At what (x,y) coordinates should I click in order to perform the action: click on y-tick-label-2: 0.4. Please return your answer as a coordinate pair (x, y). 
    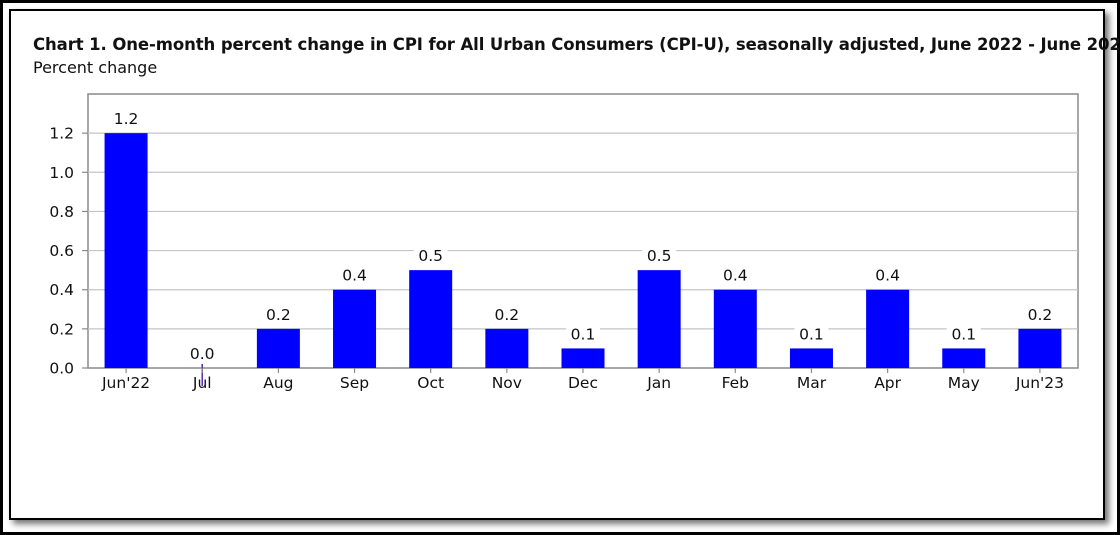
    Looking at the image, I should click on (61, 290).